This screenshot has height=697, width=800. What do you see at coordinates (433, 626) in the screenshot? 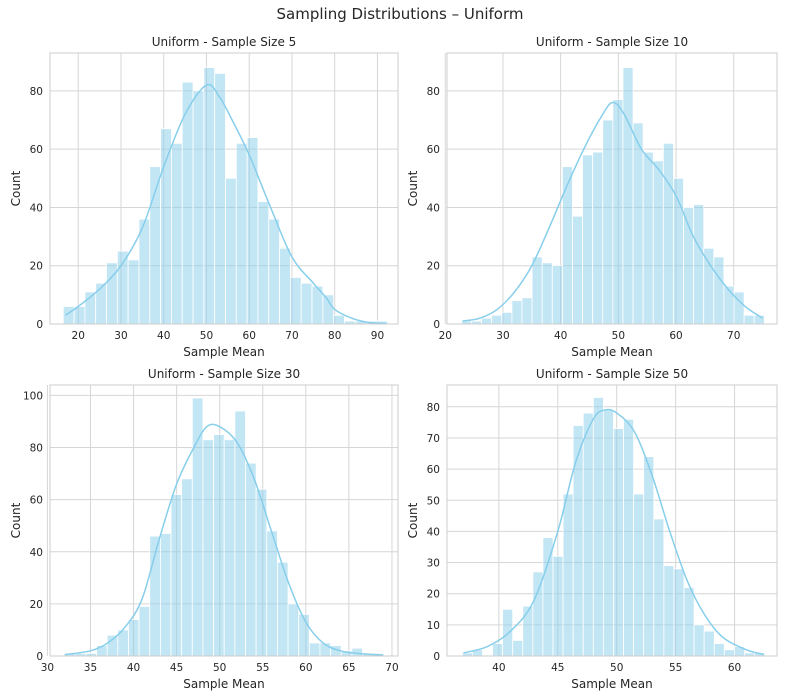
I see `y-tick-label: 10` at bounding box center [433, 626].